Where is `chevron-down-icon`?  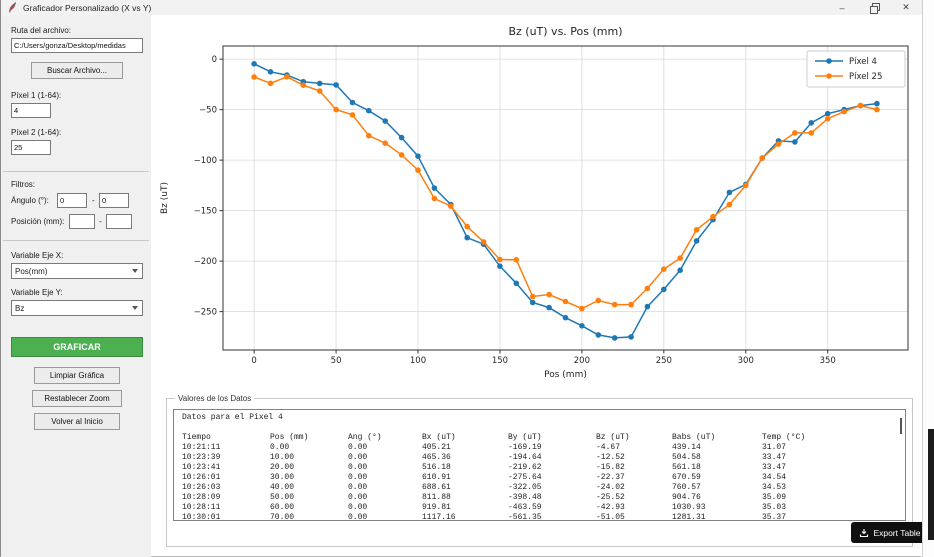 chevron-down-icon is located at coordinates (135, 271).